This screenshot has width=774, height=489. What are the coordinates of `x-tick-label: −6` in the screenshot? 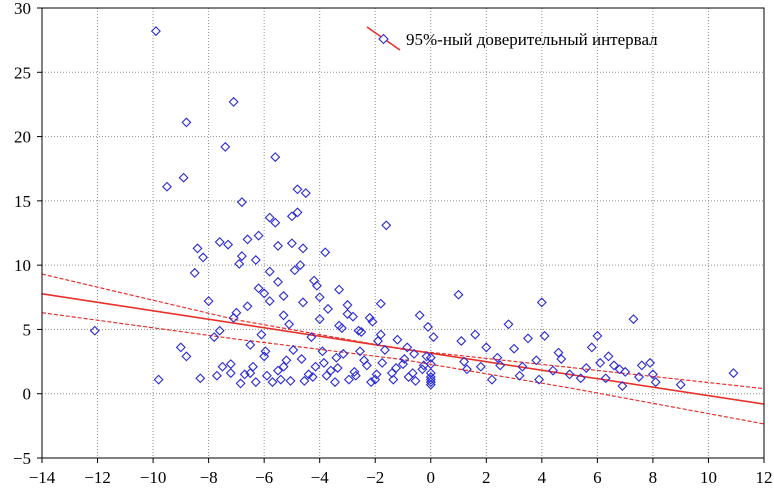 It's located at (264, 477).